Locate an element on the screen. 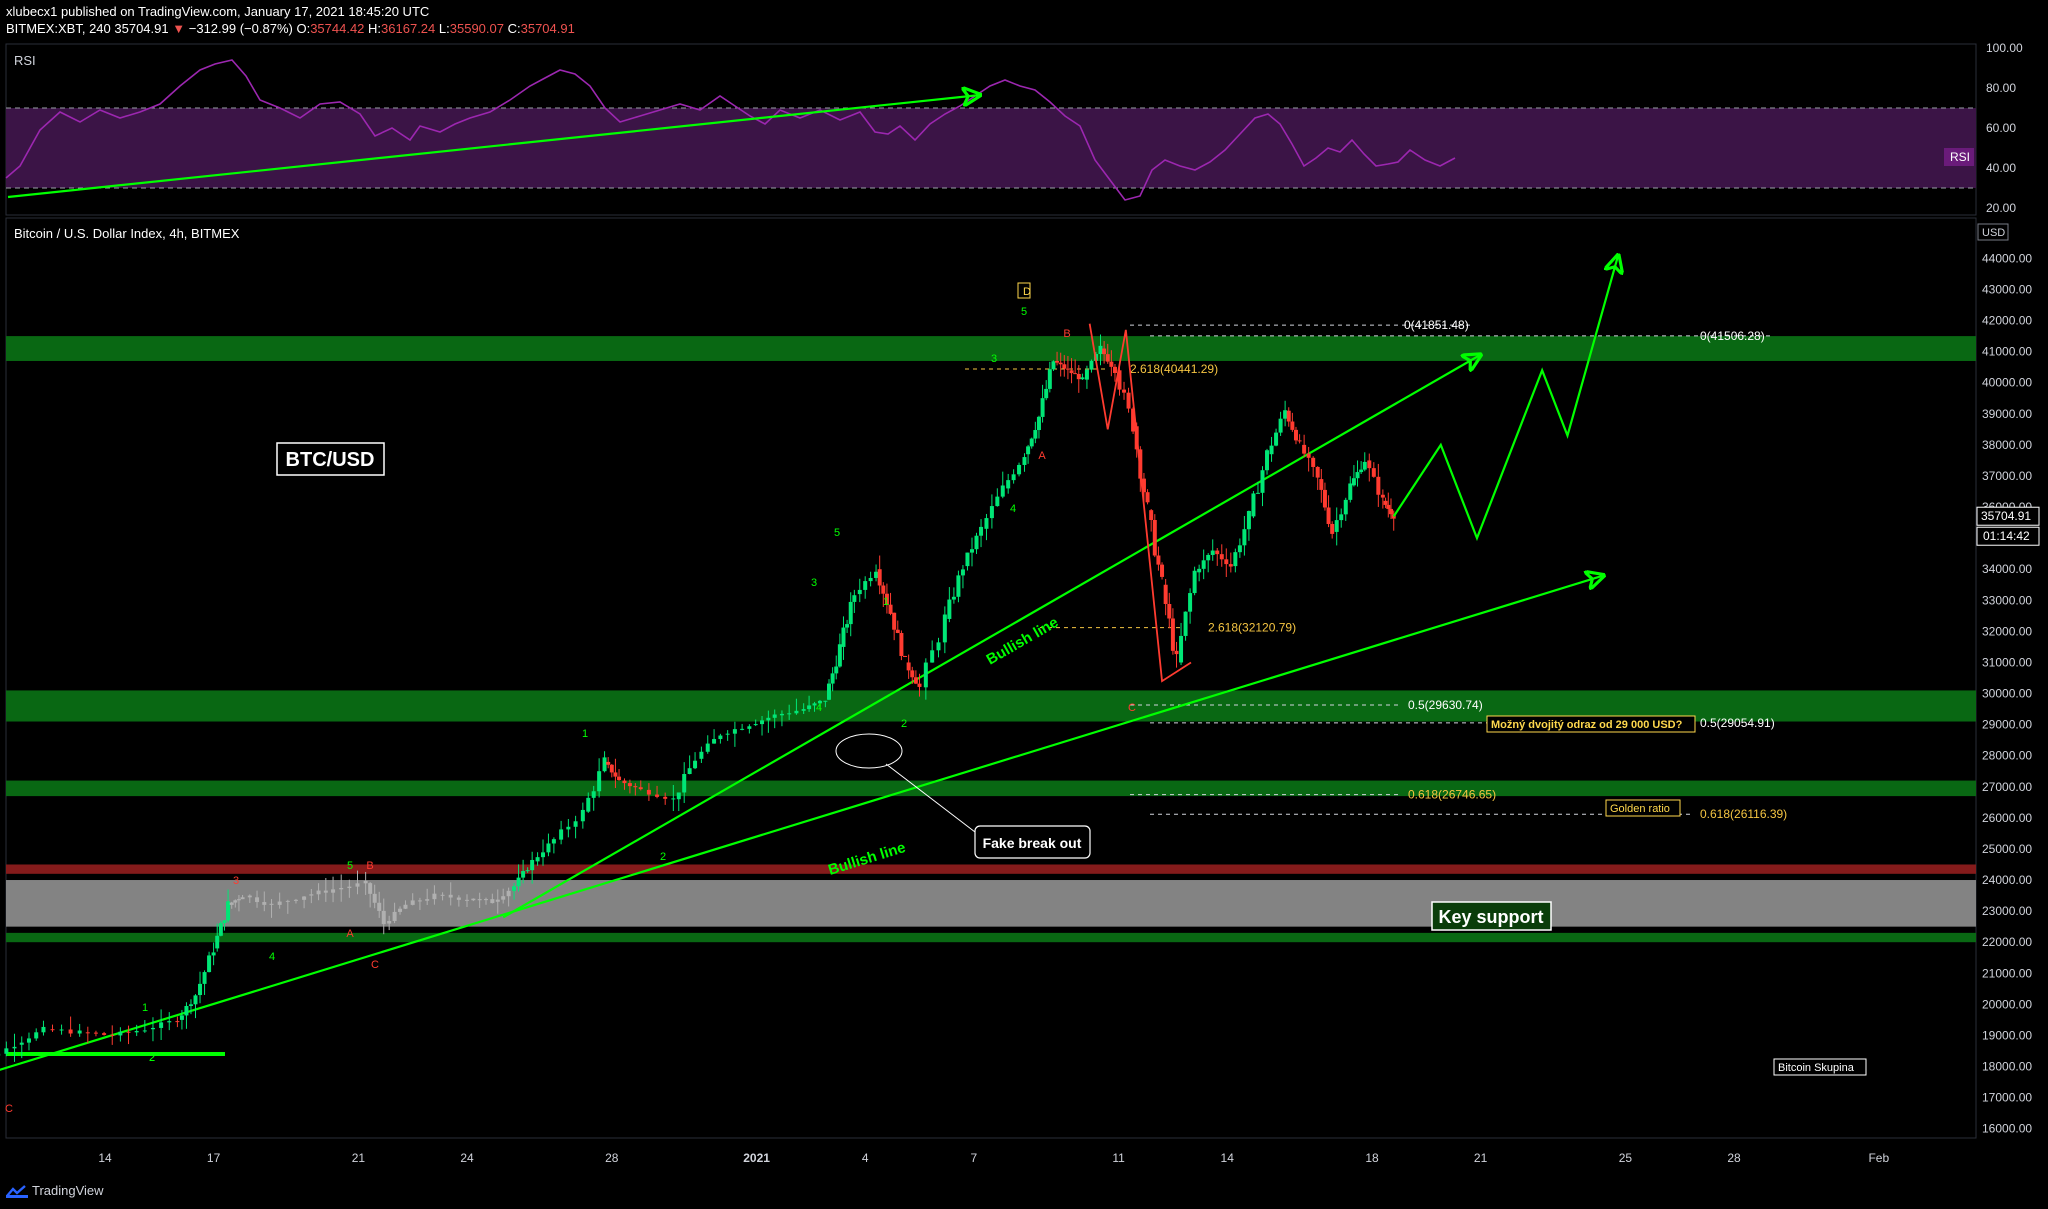 Image resolution: width=2048 pixels, height=1209 pixels. wave-label: D is located at coordinates (1027, 292).